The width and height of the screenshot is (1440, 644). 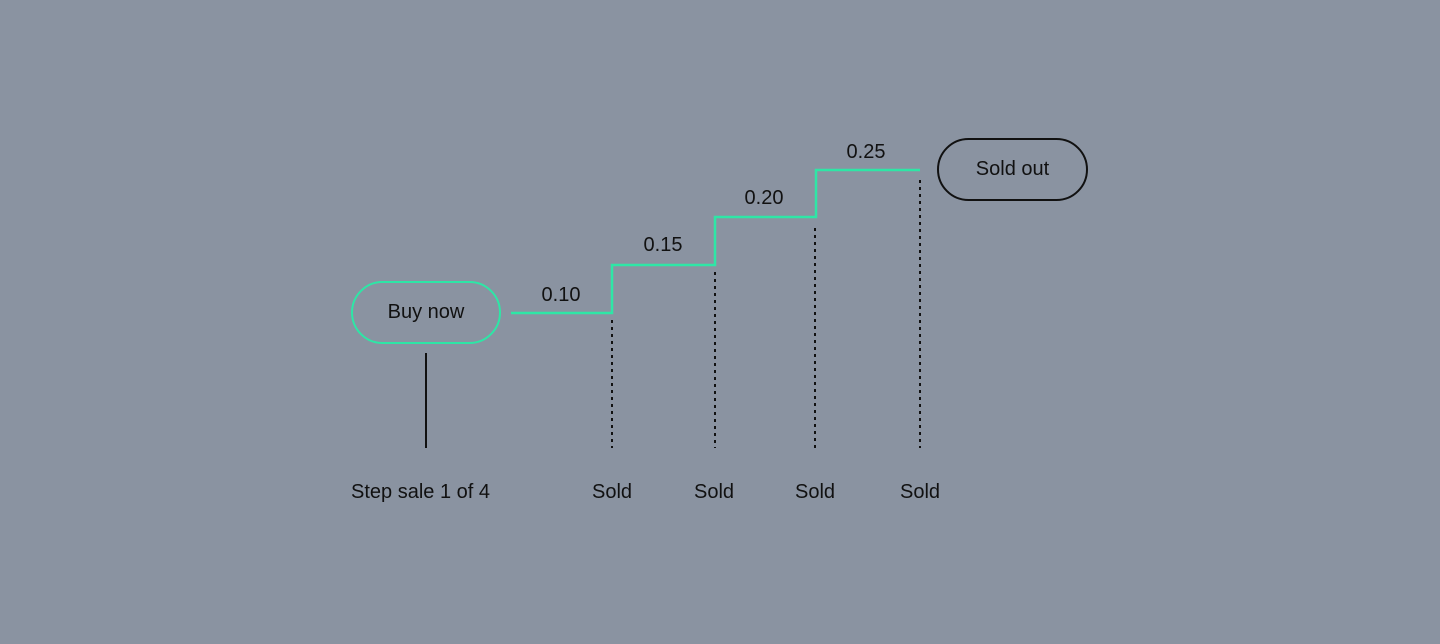 What do you see at coordinates (920, 492) in the screenshot?
I see `sold-label-4: Sold` at bounding box center [920, 492].